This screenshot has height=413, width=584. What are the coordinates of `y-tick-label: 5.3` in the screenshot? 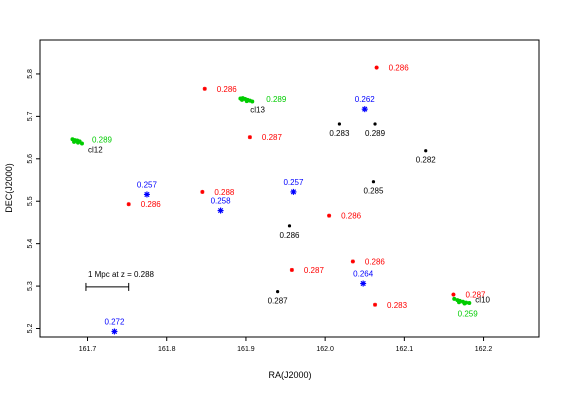 It's located at (30, 286).